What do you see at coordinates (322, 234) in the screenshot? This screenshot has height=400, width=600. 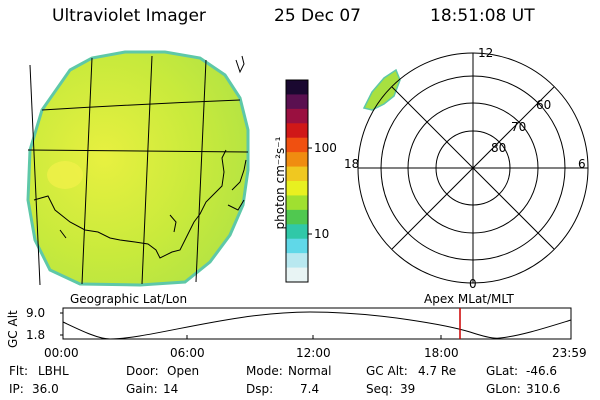 I see `colorbar-tick-label-10: 10` at bounding box center [322, 234].